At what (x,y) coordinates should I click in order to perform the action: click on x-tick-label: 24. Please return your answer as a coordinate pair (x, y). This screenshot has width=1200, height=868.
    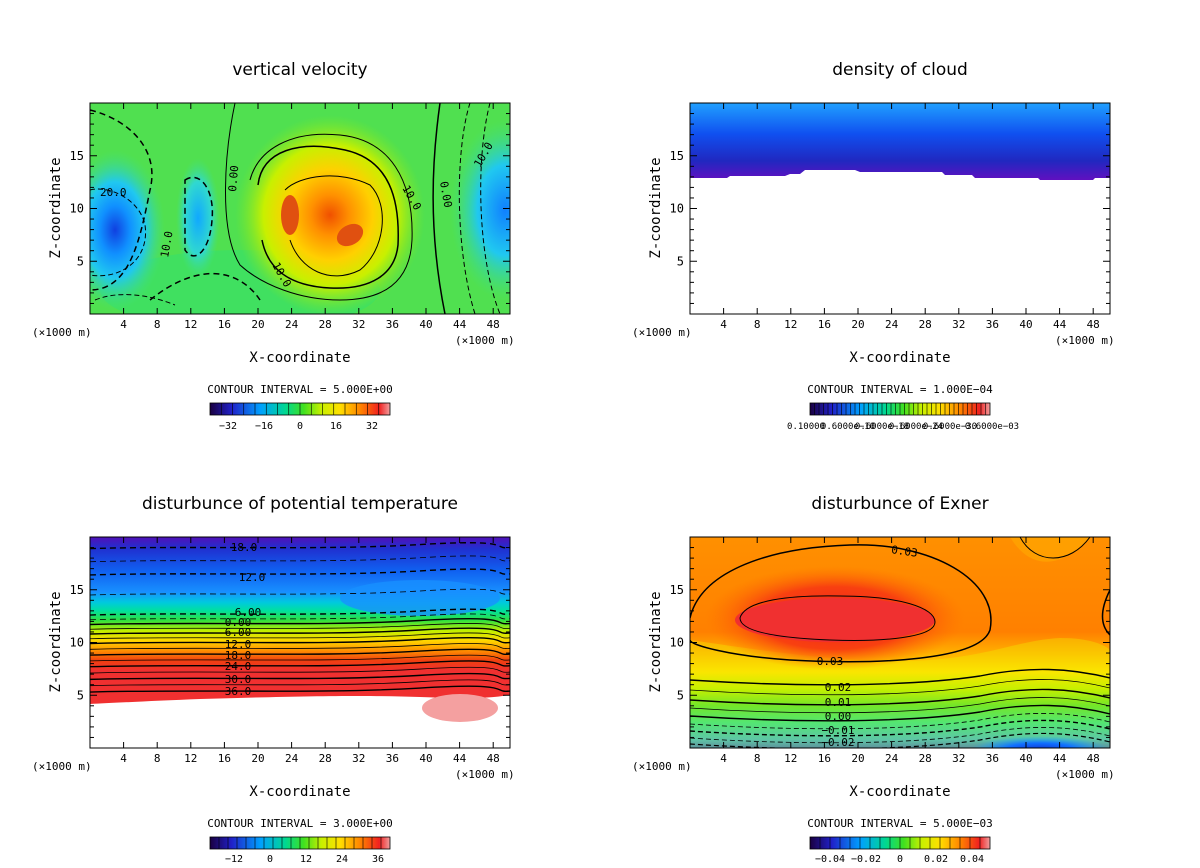
    Looking at the image, I should click on (892, 758).